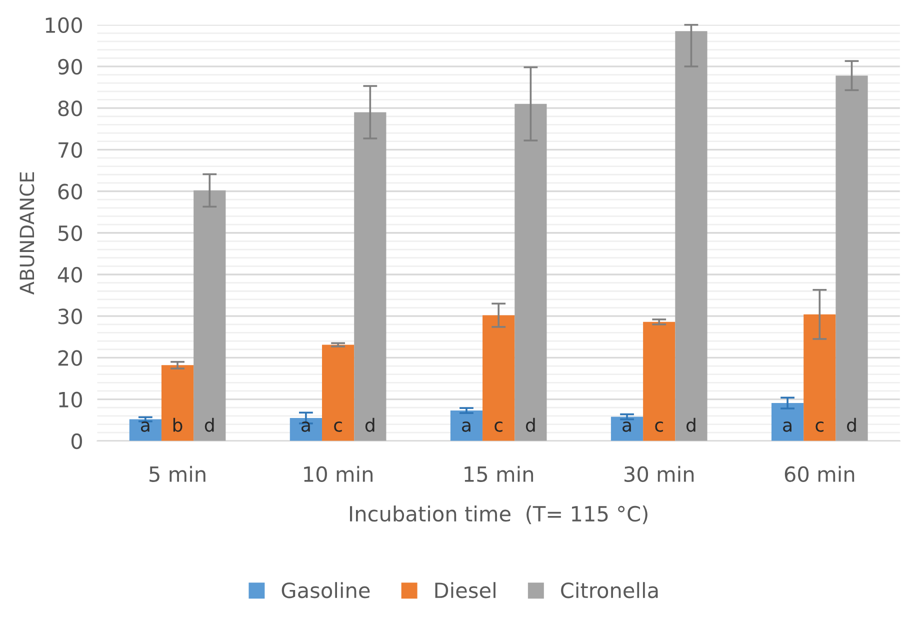 This screenshot has width=909, height=621. What do you see at coordinates (819, 474) in the screenshot?
I see `x-tick-label: 60 min` at bounding box center [819, 474].